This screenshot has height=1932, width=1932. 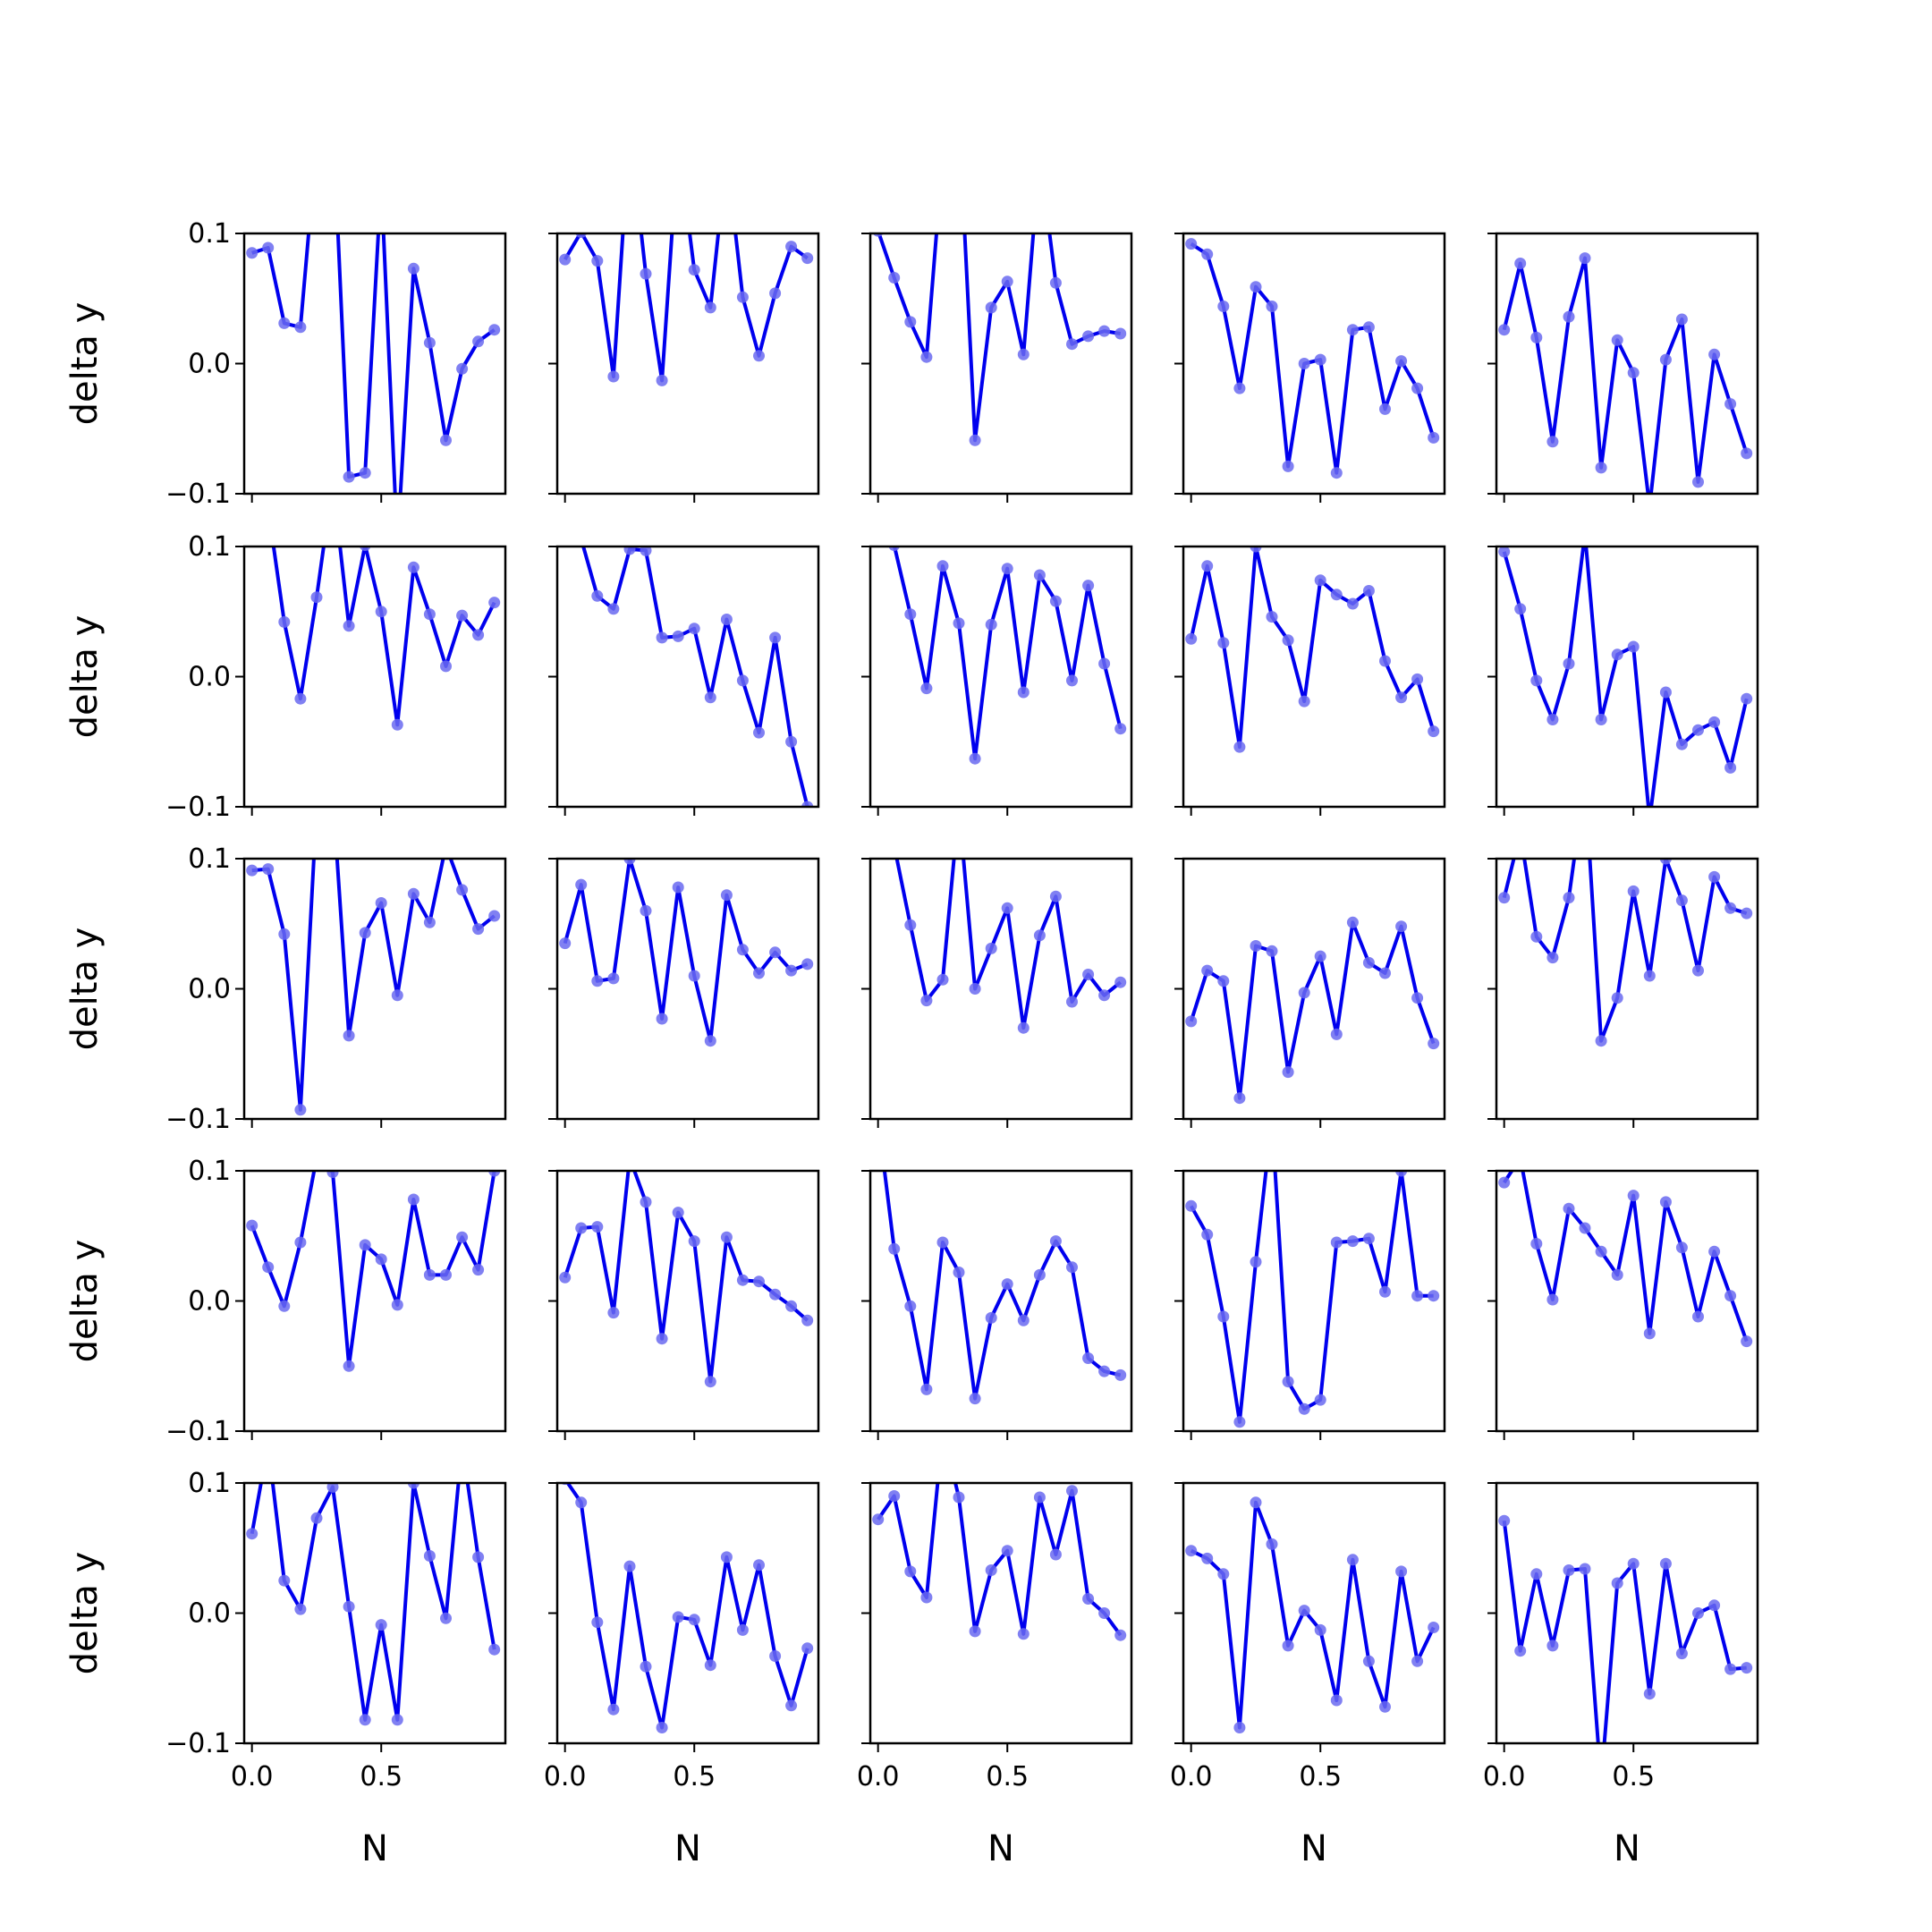 What do you see at coordinates (209, 234) in the screenshot?
I see `y-tick-label: 0.1` at bounding box center [209, 234].